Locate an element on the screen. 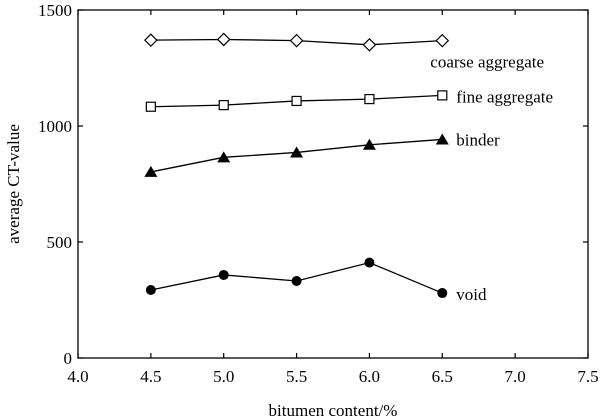  coarse-aggregate-label: coarse aggregate is located at coordinates (487, 62).